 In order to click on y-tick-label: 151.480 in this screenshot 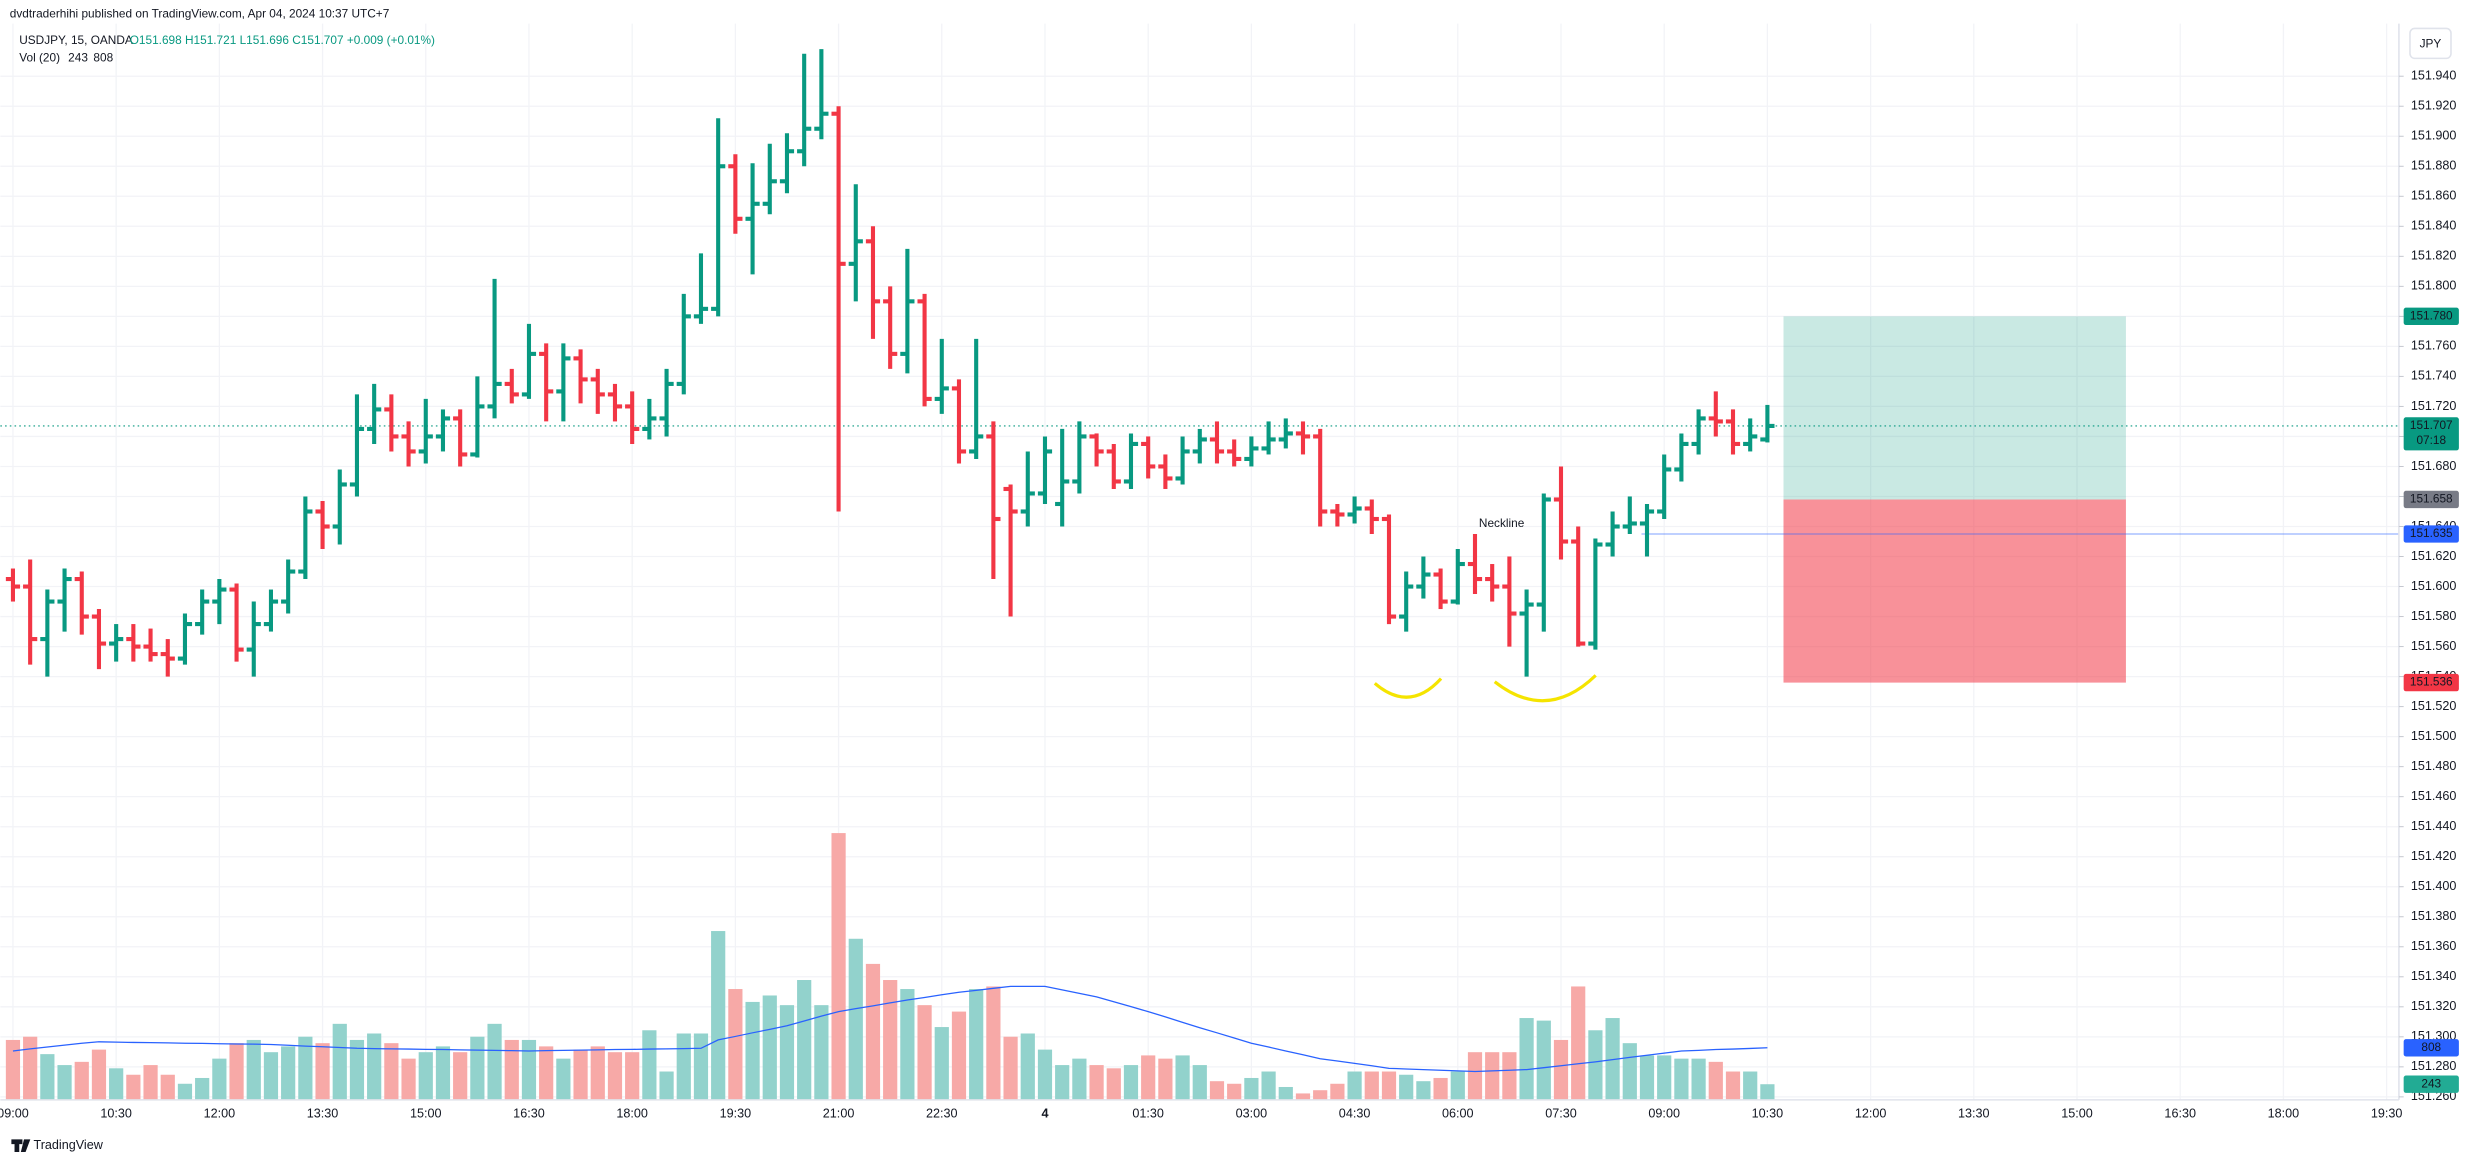, I will do `click(2434, 766)`.